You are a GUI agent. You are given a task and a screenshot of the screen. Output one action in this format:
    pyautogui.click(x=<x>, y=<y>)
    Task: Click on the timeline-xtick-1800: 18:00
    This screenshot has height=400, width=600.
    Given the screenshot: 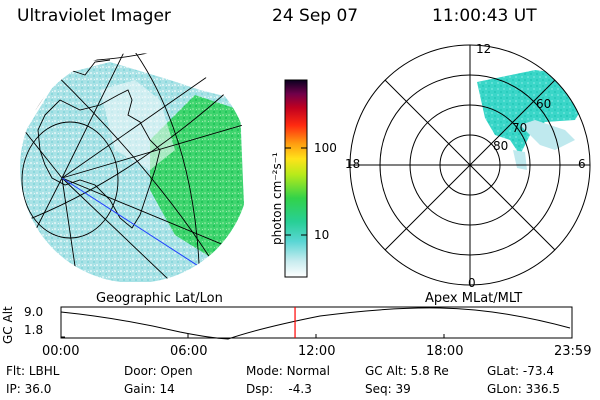 What is the action you would take?
    pyautogui.click(x=445, y=351)
    